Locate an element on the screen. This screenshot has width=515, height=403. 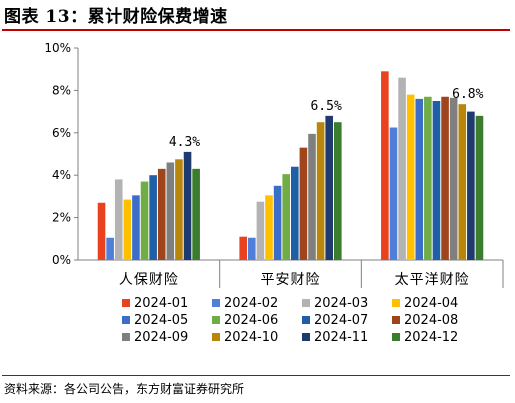
legend-label: 2024-11 is located at coordinates (341, 337).